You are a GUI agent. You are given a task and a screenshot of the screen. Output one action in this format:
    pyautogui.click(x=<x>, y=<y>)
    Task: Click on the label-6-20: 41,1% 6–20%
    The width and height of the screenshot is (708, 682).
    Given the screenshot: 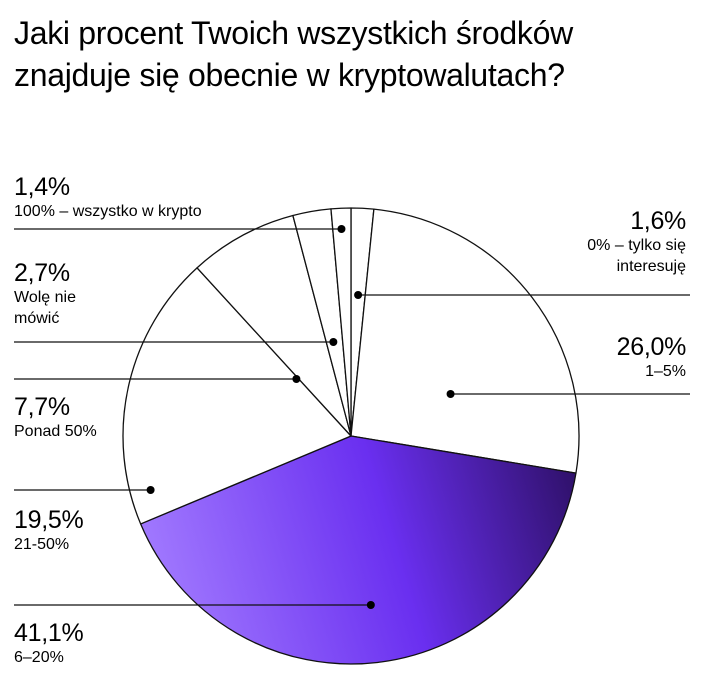 What is the action you would take?
    pyautogui.click(x=49, y=643)
    